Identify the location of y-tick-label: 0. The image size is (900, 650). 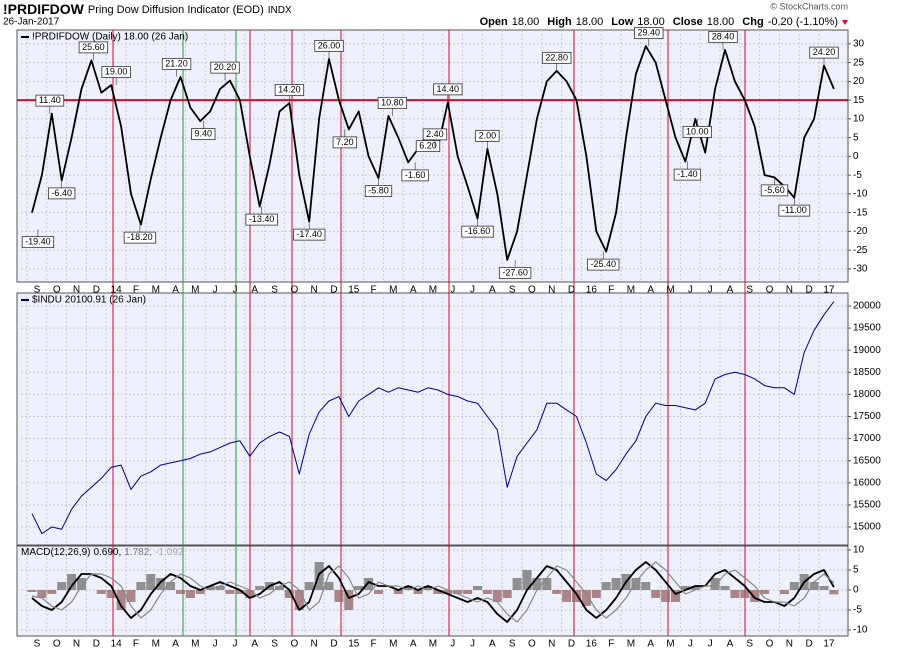
(856, 590).